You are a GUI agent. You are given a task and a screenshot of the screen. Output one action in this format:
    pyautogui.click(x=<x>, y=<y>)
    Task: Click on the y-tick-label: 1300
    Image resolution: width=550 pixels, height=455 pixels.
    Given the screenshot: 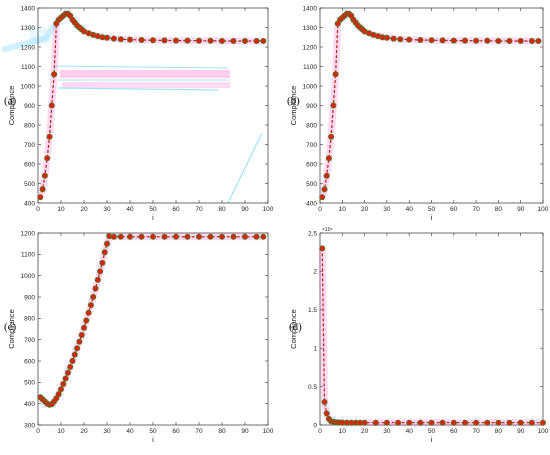 What is the action you would take?
    pyautogui.click(x=310, y=28)
    